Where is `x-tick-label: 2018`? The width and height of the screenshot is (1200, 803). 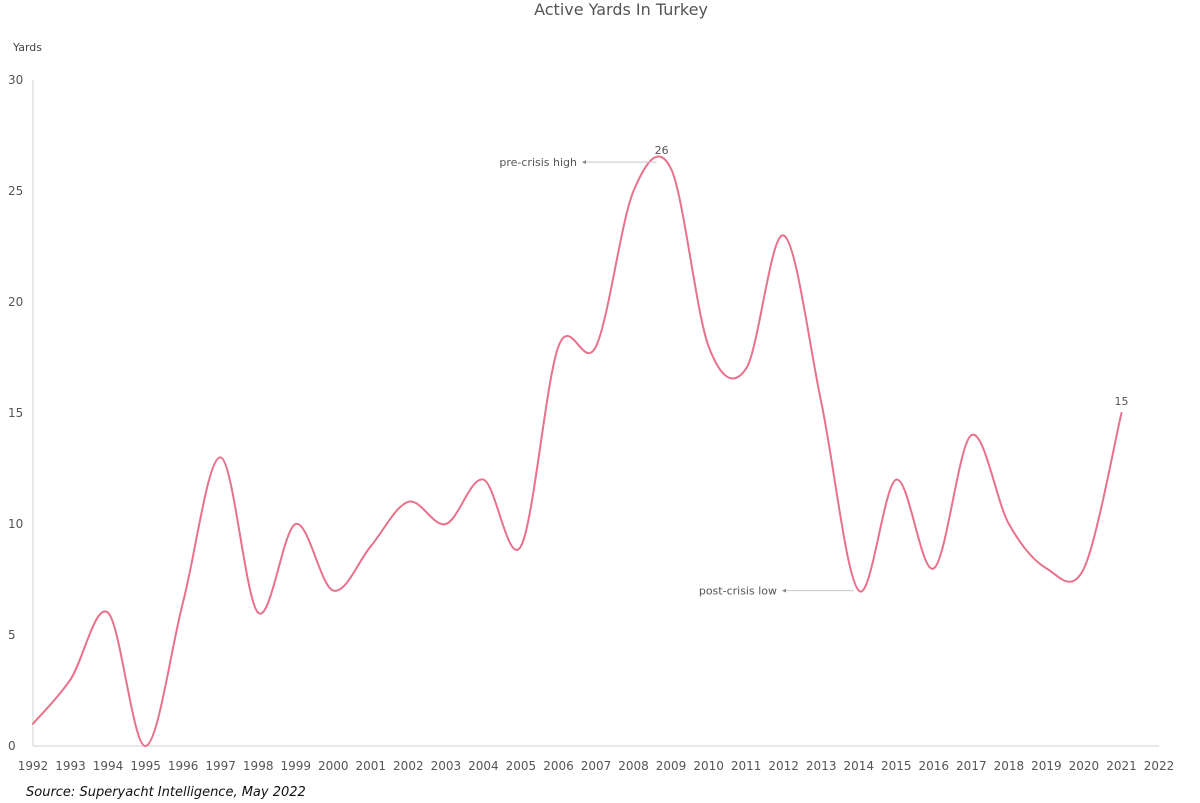
x-tick-label: 2018 is located at coordinates (1009, 766).